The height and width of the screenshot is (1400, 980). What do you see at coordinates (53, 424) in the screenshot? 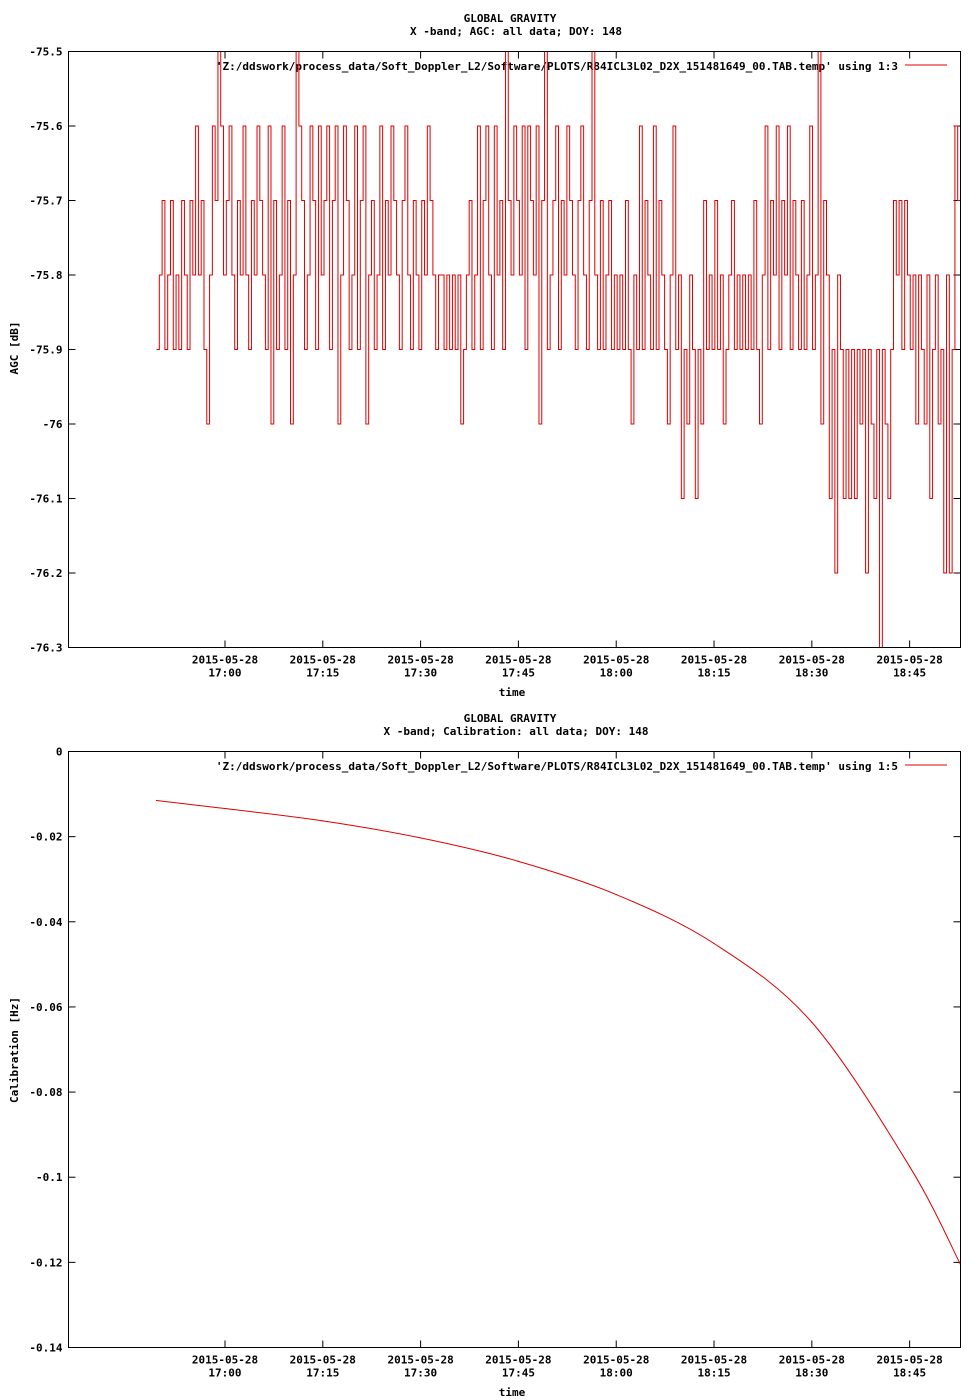
I see `y-tick-label: -76` at bounding box center [53, 424].